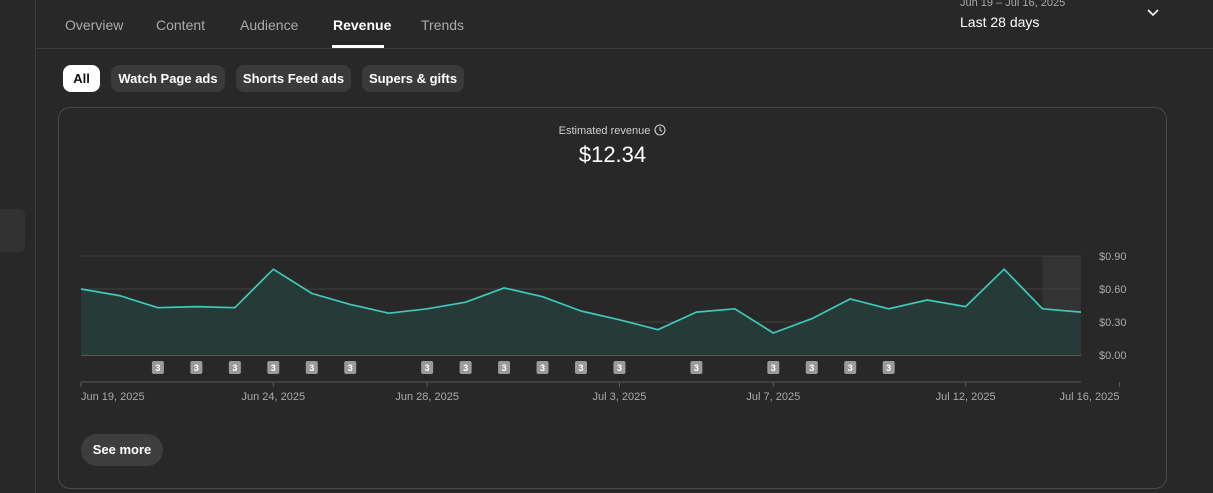  What do you see at coordinates (413, 78) in the screenshot?
I see `filter-chip-supers-gifts: Supers & gifts` at bounding box center [413, 78].